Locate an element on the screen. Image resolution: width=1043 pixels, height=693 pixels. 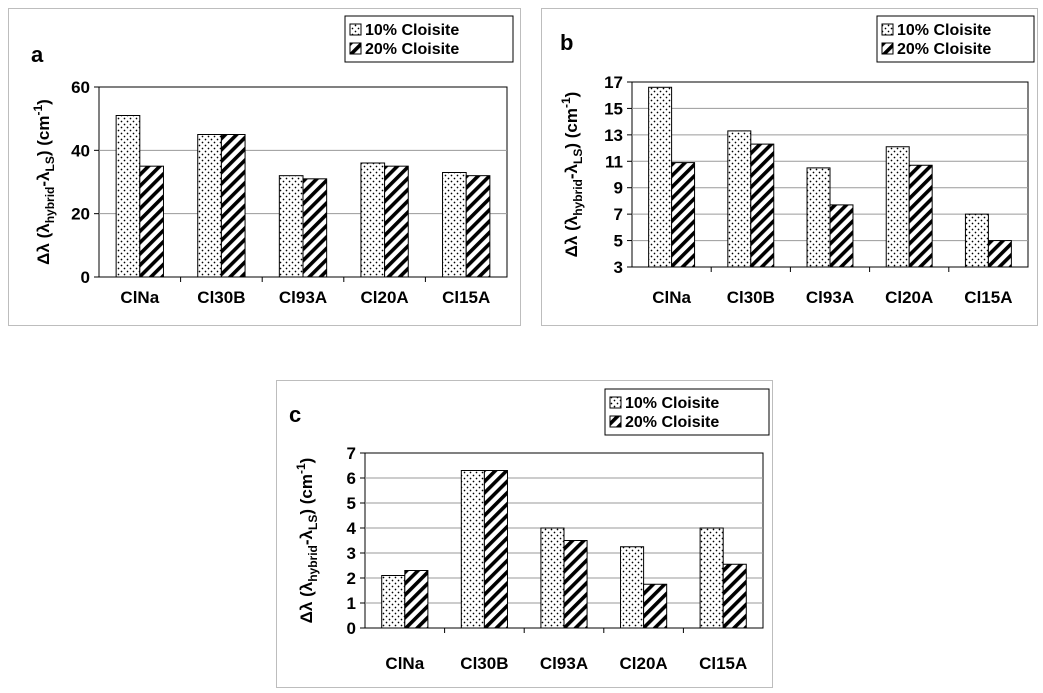
panel-letter: b is located at coordinates (566, 42).